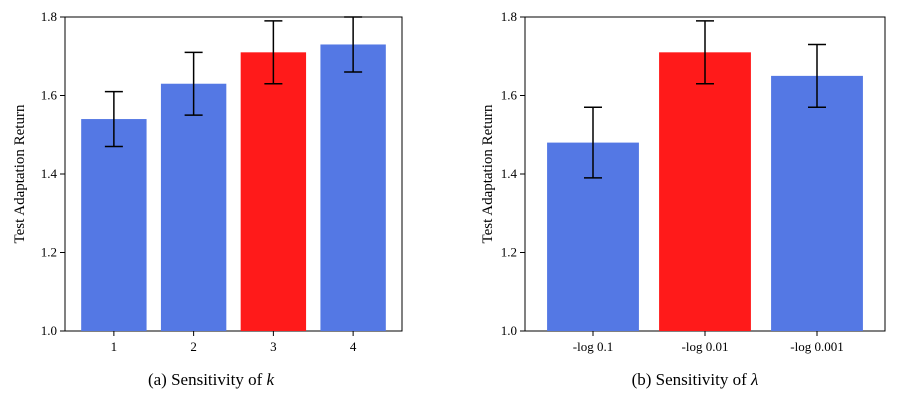 Image resolution: width=897 pixels, height=407 pixels. Describe the element at coordinates (49, 95) in the screenshot. I see `chart-a-ytick-label-3: 1.6` at that location.